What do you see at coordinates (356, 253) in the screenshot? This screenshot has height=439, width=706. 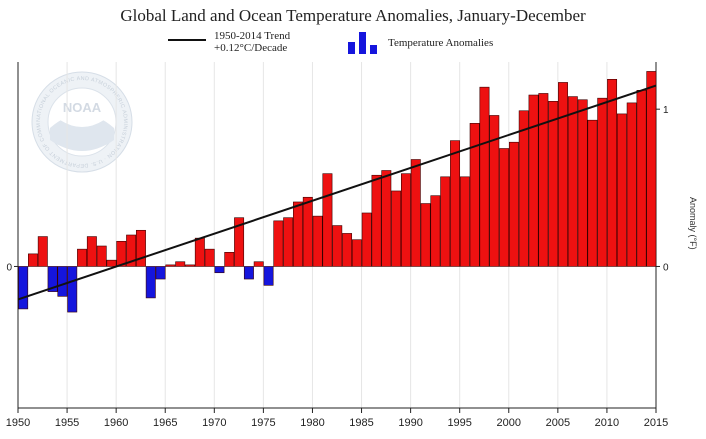 I see `bar-1984` at bounding box center [356, 253].